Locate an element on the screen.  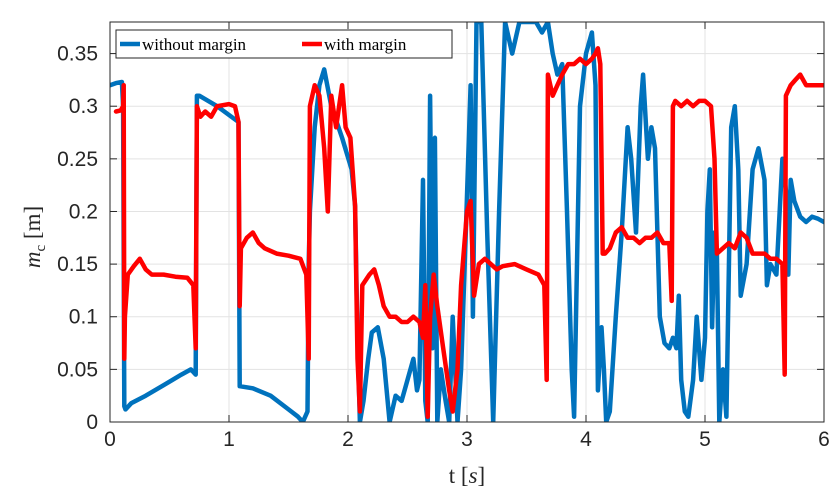
x-tick-label: 4 is located at coordinates (586, 439).